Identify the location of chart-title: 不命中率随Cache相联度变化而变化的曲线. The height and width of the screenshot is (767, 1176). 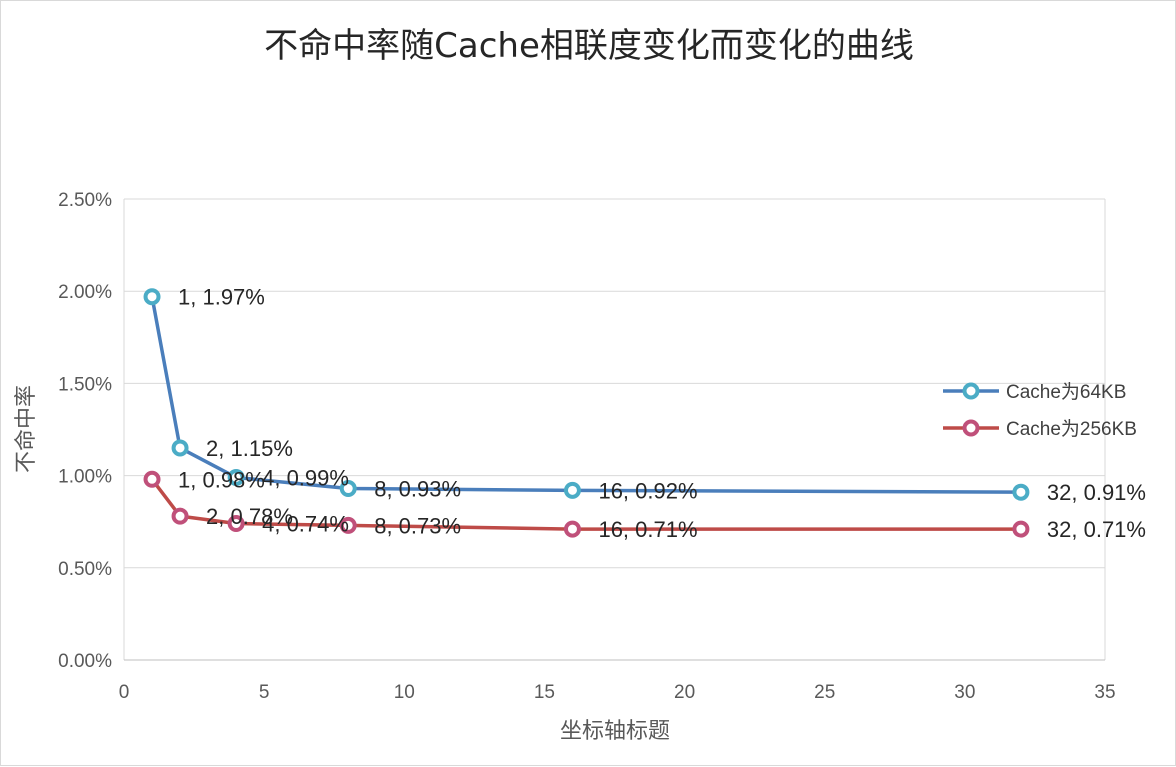
(589, 46).